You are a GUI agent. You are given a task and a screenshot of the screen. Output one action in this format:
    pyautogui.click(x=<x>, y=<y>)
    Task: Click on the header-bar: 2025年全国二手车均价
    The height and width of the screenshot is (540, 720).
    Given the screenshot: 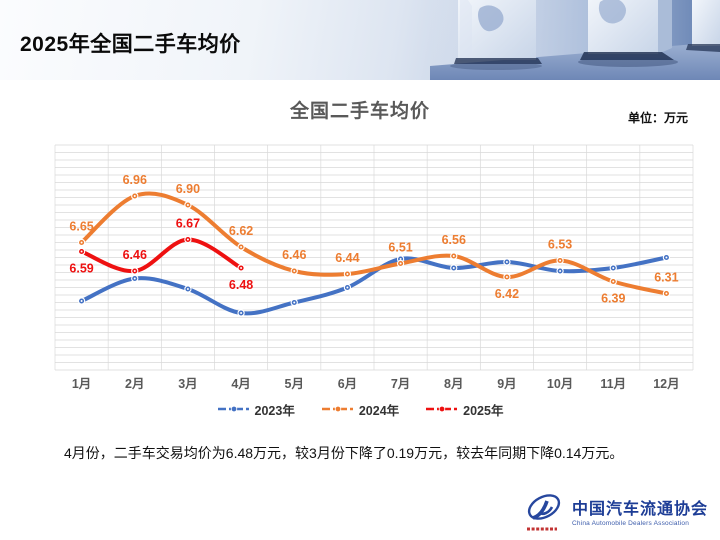 What is the action you would take?
    pyautogui.click(x=360, y=40)
    